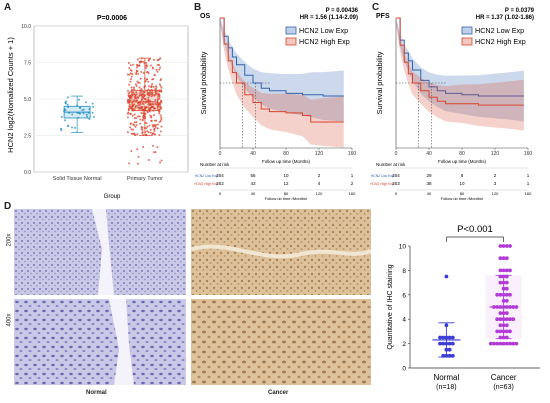 The width and height of the screenshot is (550, 403). I want to click on risk-table-cell: 10, so click(286, 175).